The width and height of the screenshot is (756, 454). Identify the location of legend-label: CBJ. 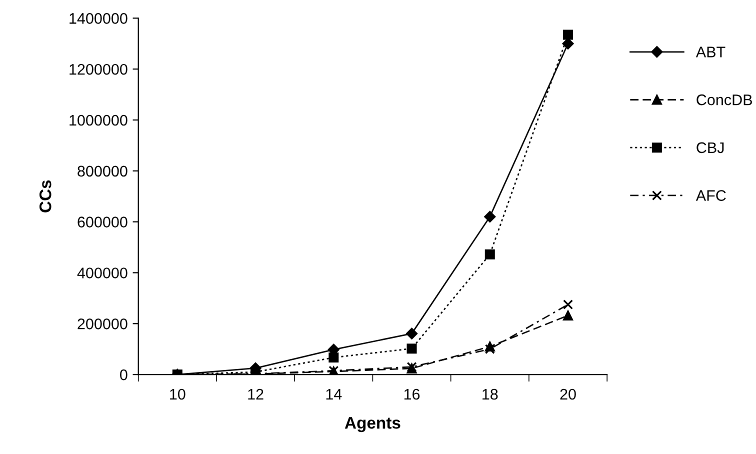
(710, 148).